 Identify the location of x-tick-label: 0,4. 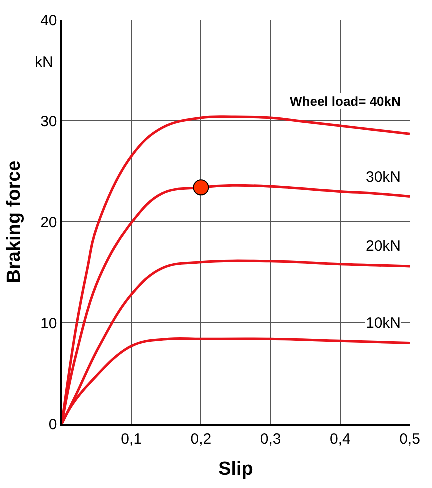
(340, 439).